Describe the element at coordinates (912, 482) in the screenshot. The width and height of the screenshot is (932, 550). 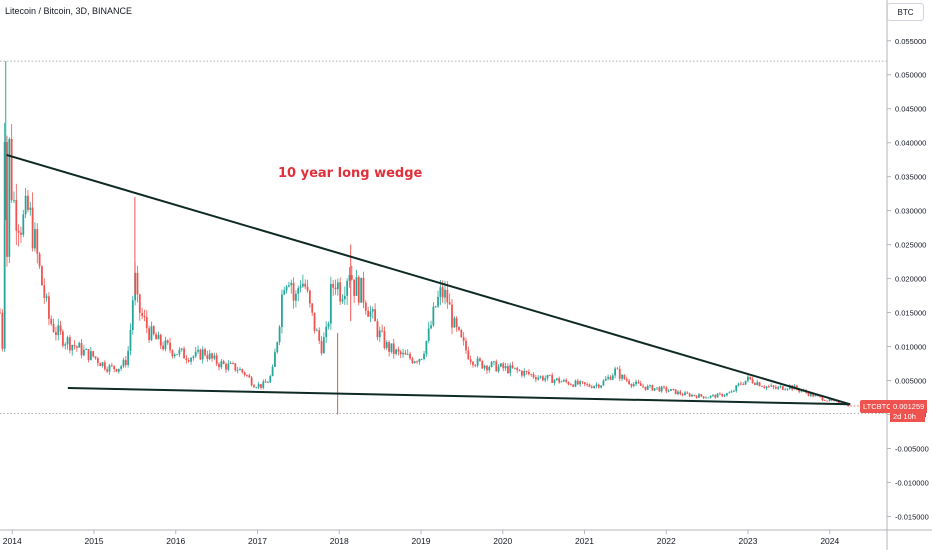
I see `y-tick-label: -0.010000` at that location.